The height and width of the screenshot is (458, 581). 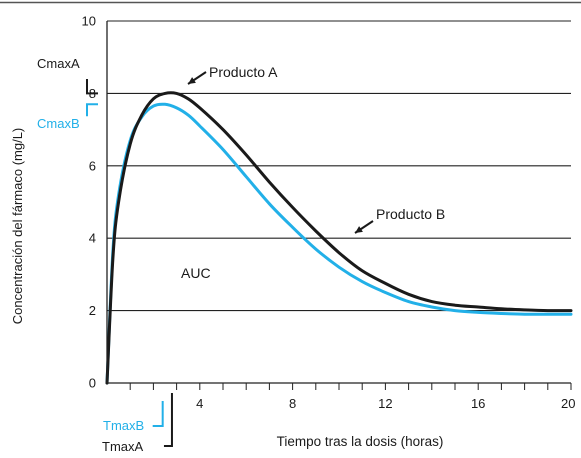 What do you see at coordinates (410, 214) in the screenshot?
I see `label-producto-b: Producto B` at bounding box center [410, 214].